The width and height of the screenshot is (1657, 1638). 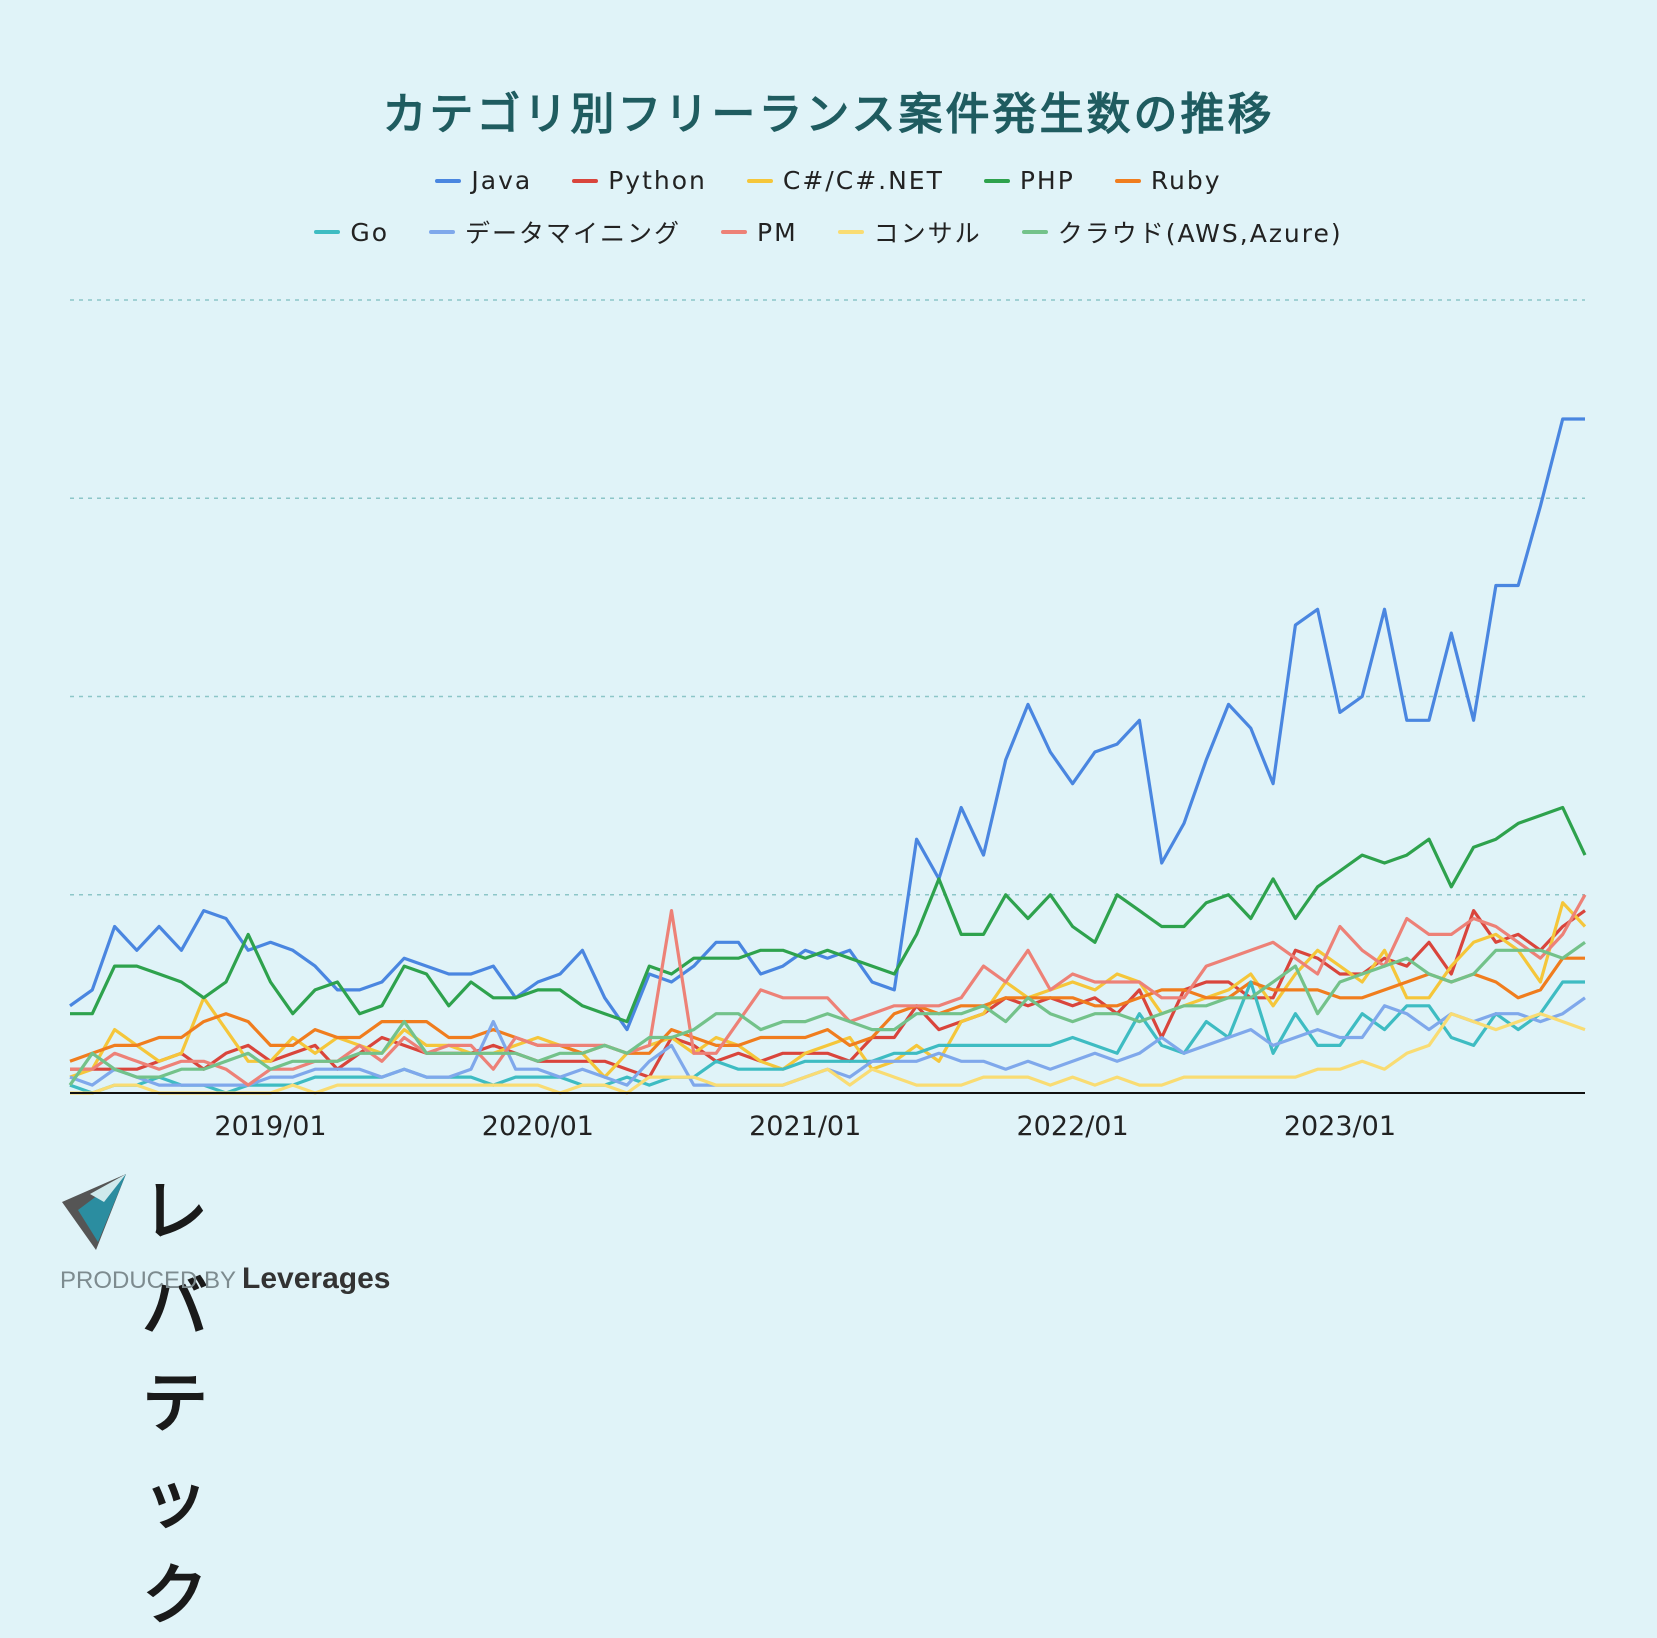 I want to click on chart-title: カテゴリ別フリーランス案件発生数の推移, so click(x=828, y=114).